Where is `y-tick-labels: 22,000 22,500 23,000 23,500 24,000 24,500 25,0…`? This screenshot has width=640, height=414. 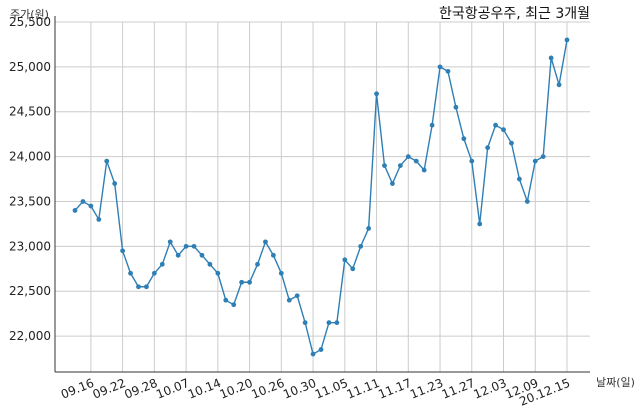 y-tick-labels: 22,000 22,500 23,000 23,500 24,000 24,500 25,0… is located at coordinates (30, 179).